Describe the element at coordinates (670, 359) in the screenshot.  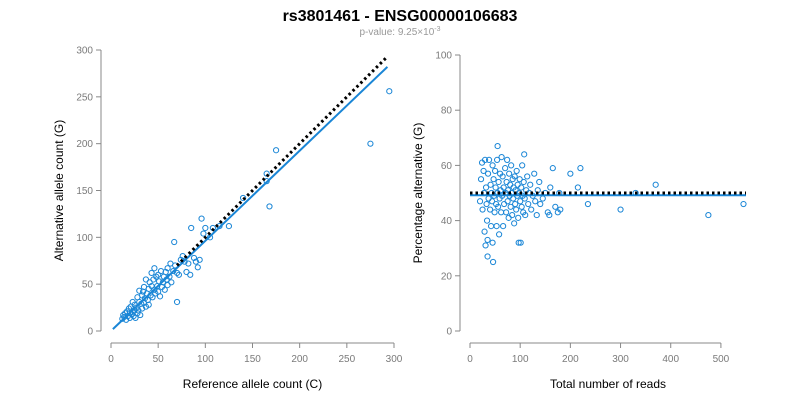
I see `x-tick-label: 400` at that location.